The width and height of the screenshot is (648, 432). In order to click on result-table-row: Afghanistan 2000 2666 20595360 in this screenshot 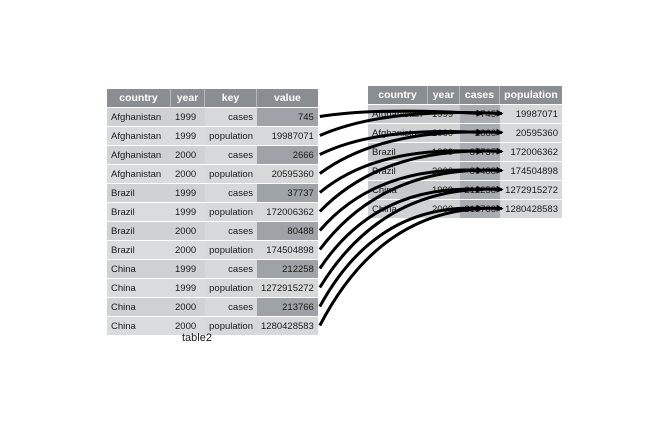, I will do `click(465, 132)`.